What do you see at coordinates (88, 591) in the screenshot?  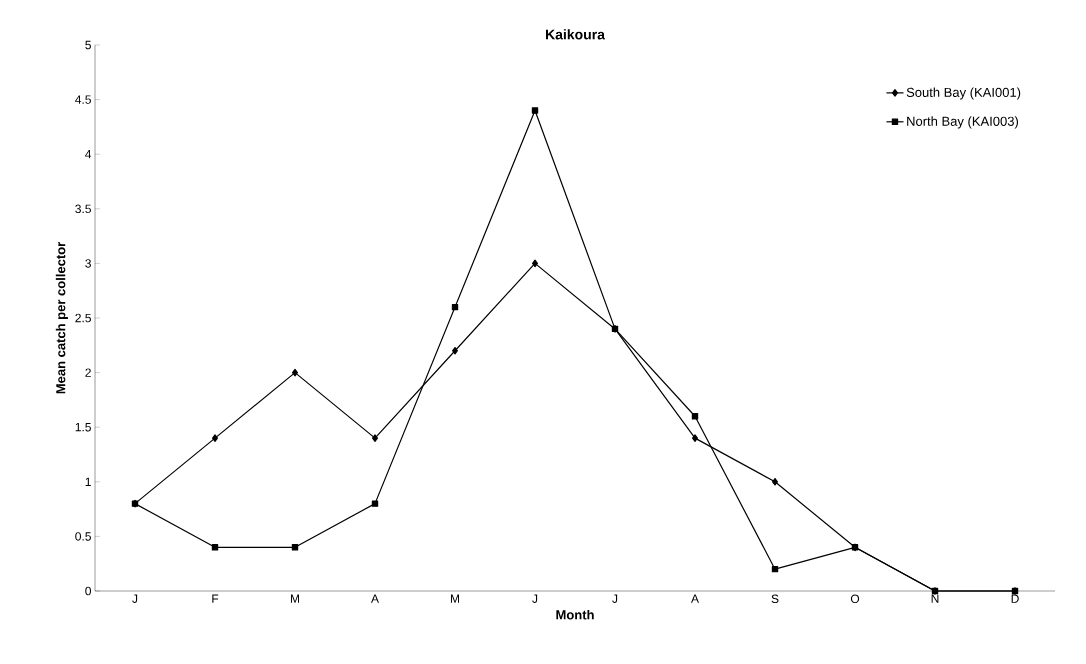 I see `y-tick-label: 0` at bounding box center [88, 591].